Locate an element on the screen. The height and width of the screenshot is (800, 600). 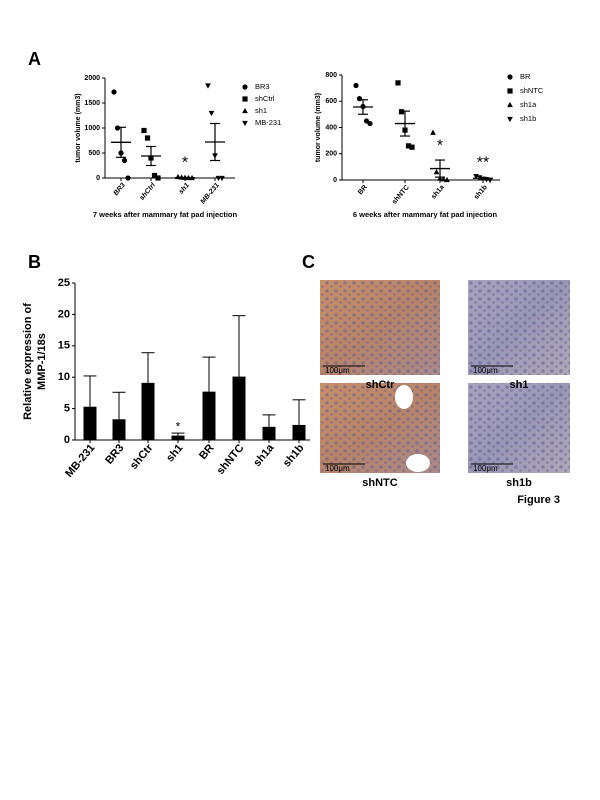
legend-label: sh1 is located at coordinates (261, 110).